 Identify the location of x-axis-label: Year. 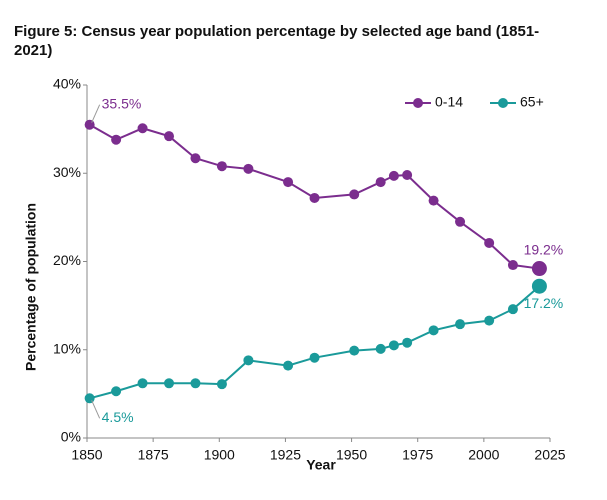
(321, 465).